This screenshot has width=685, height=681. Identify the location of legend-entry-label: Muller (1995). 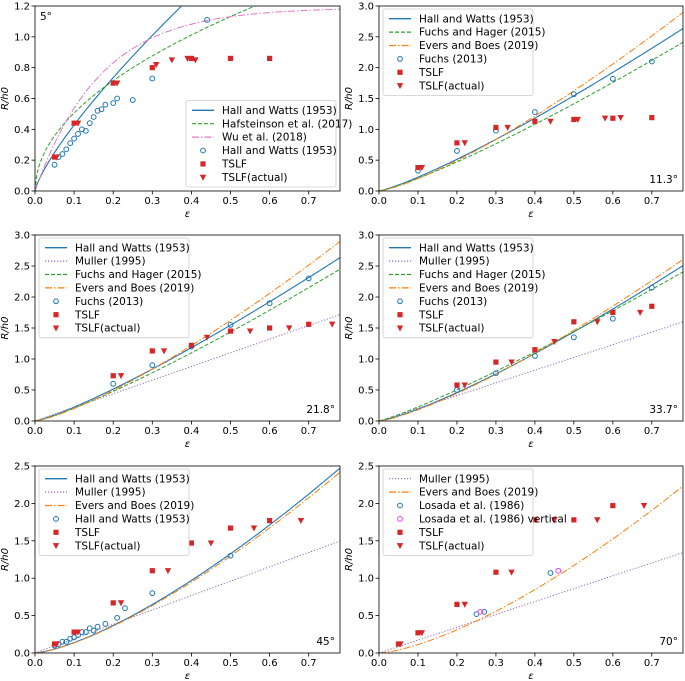
(110, 262).